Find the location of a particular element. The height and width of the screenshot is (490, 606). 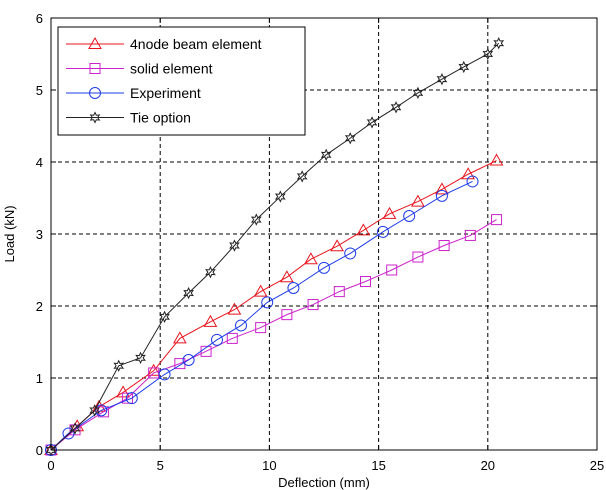

x-tick-label: 10 is located at coordinates (269, 465).